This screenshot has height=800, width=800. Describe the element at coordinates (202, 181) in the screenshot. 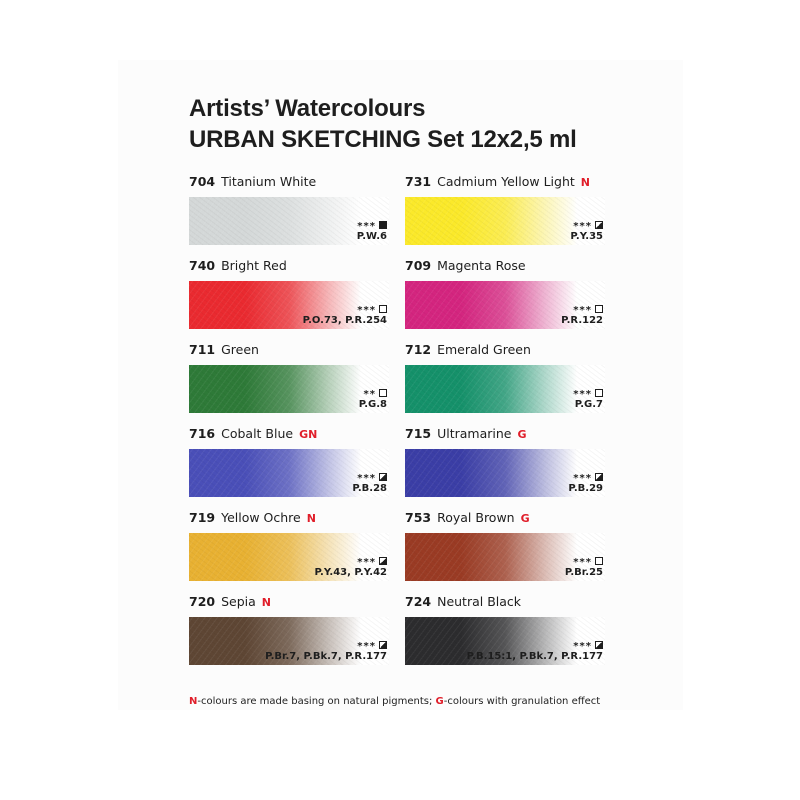

I see `colour-number: 704` at that location.